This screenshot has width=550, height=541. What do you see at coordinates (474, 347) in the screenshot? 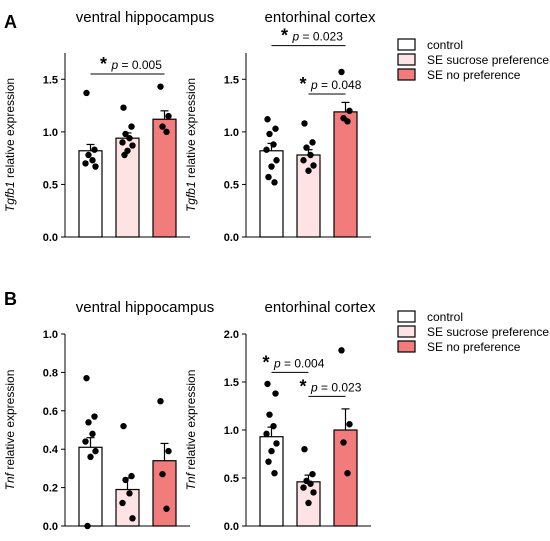
I see `legend-label: SE no preference` at bounding box center [474, 347].